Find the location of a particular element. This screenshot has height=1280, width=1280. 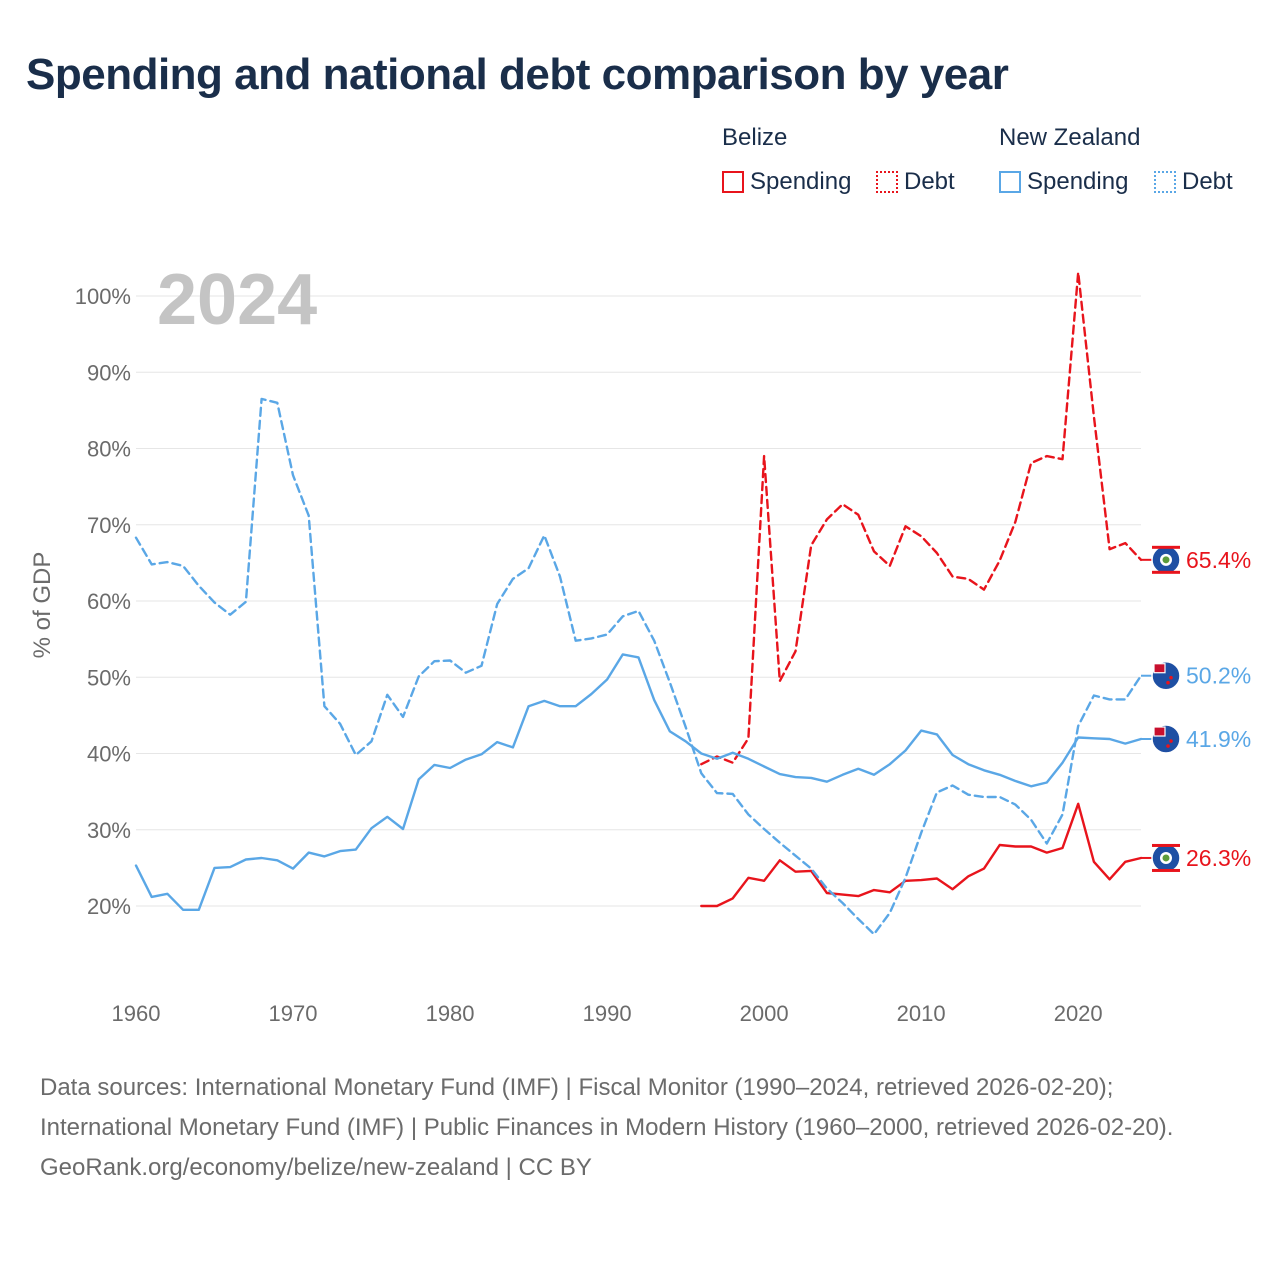

endpoint-new-zealand-spending: 41.9% is located at coordinates (1196, 739).